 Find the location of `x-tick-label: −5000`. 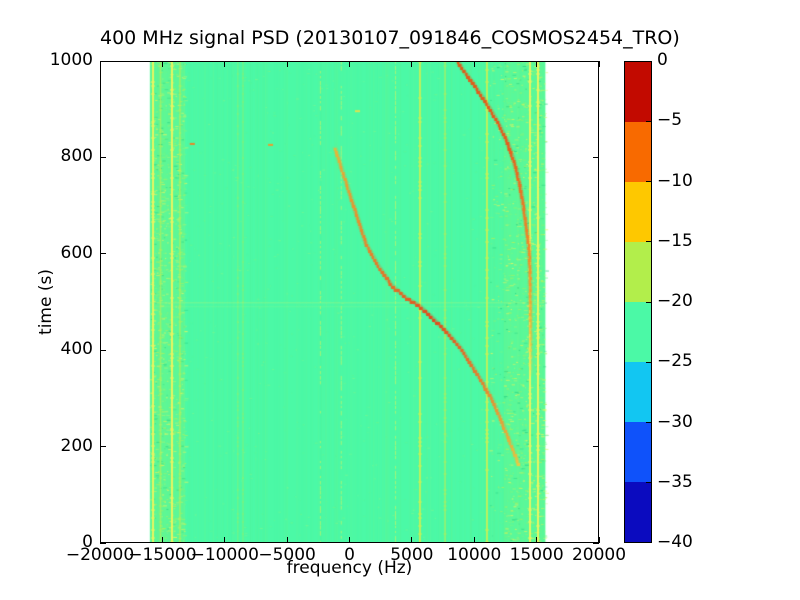

x-tick-label: −5000 is located at coordinates (287, 555).